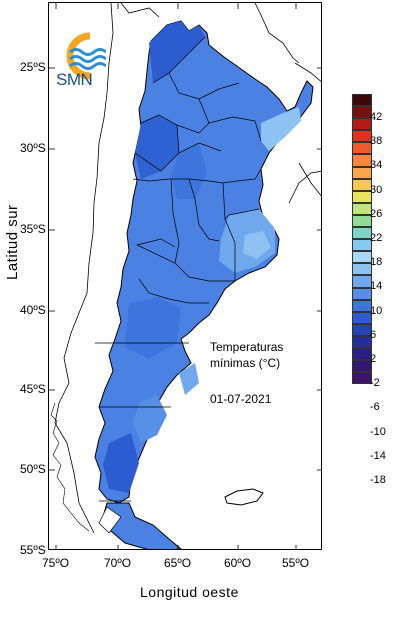 Image resolution: width=400 pixels, height=618 pixels. What do you see at coordinates (33, 310) in the screenshot?
I see `lat-tick-40: 40ºS` at bounding box center [33, 310].